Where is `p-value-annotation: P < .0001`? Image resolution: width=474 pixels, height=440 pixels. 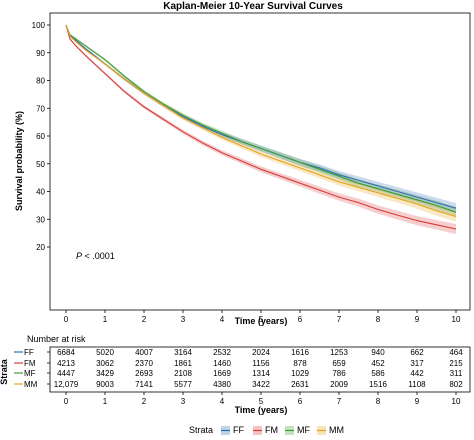
p-value-annotation: P < .0001 is located at coordinates (95, 256).